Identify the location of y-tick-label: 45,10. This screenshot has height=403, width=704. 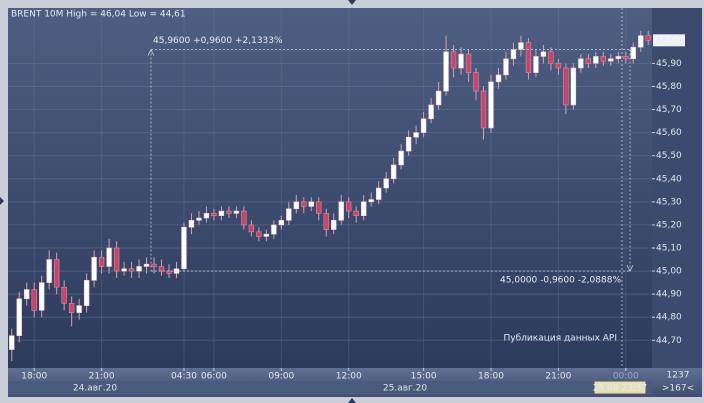
(669, 249).